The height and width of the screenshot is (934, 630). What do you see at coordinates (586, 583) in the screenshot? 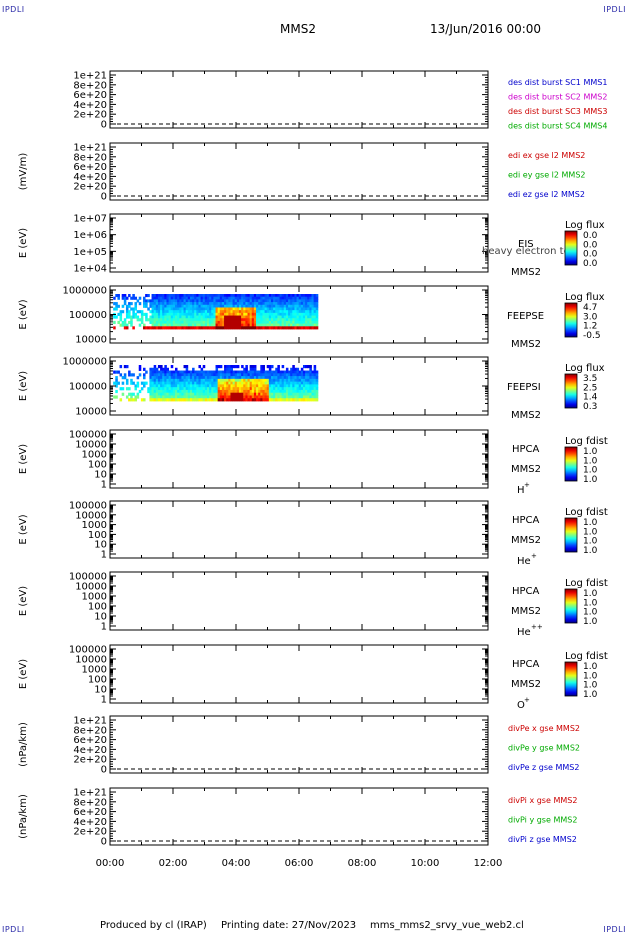
I see `colorbar-title: Log fdist` at bounding box center [586, 583].